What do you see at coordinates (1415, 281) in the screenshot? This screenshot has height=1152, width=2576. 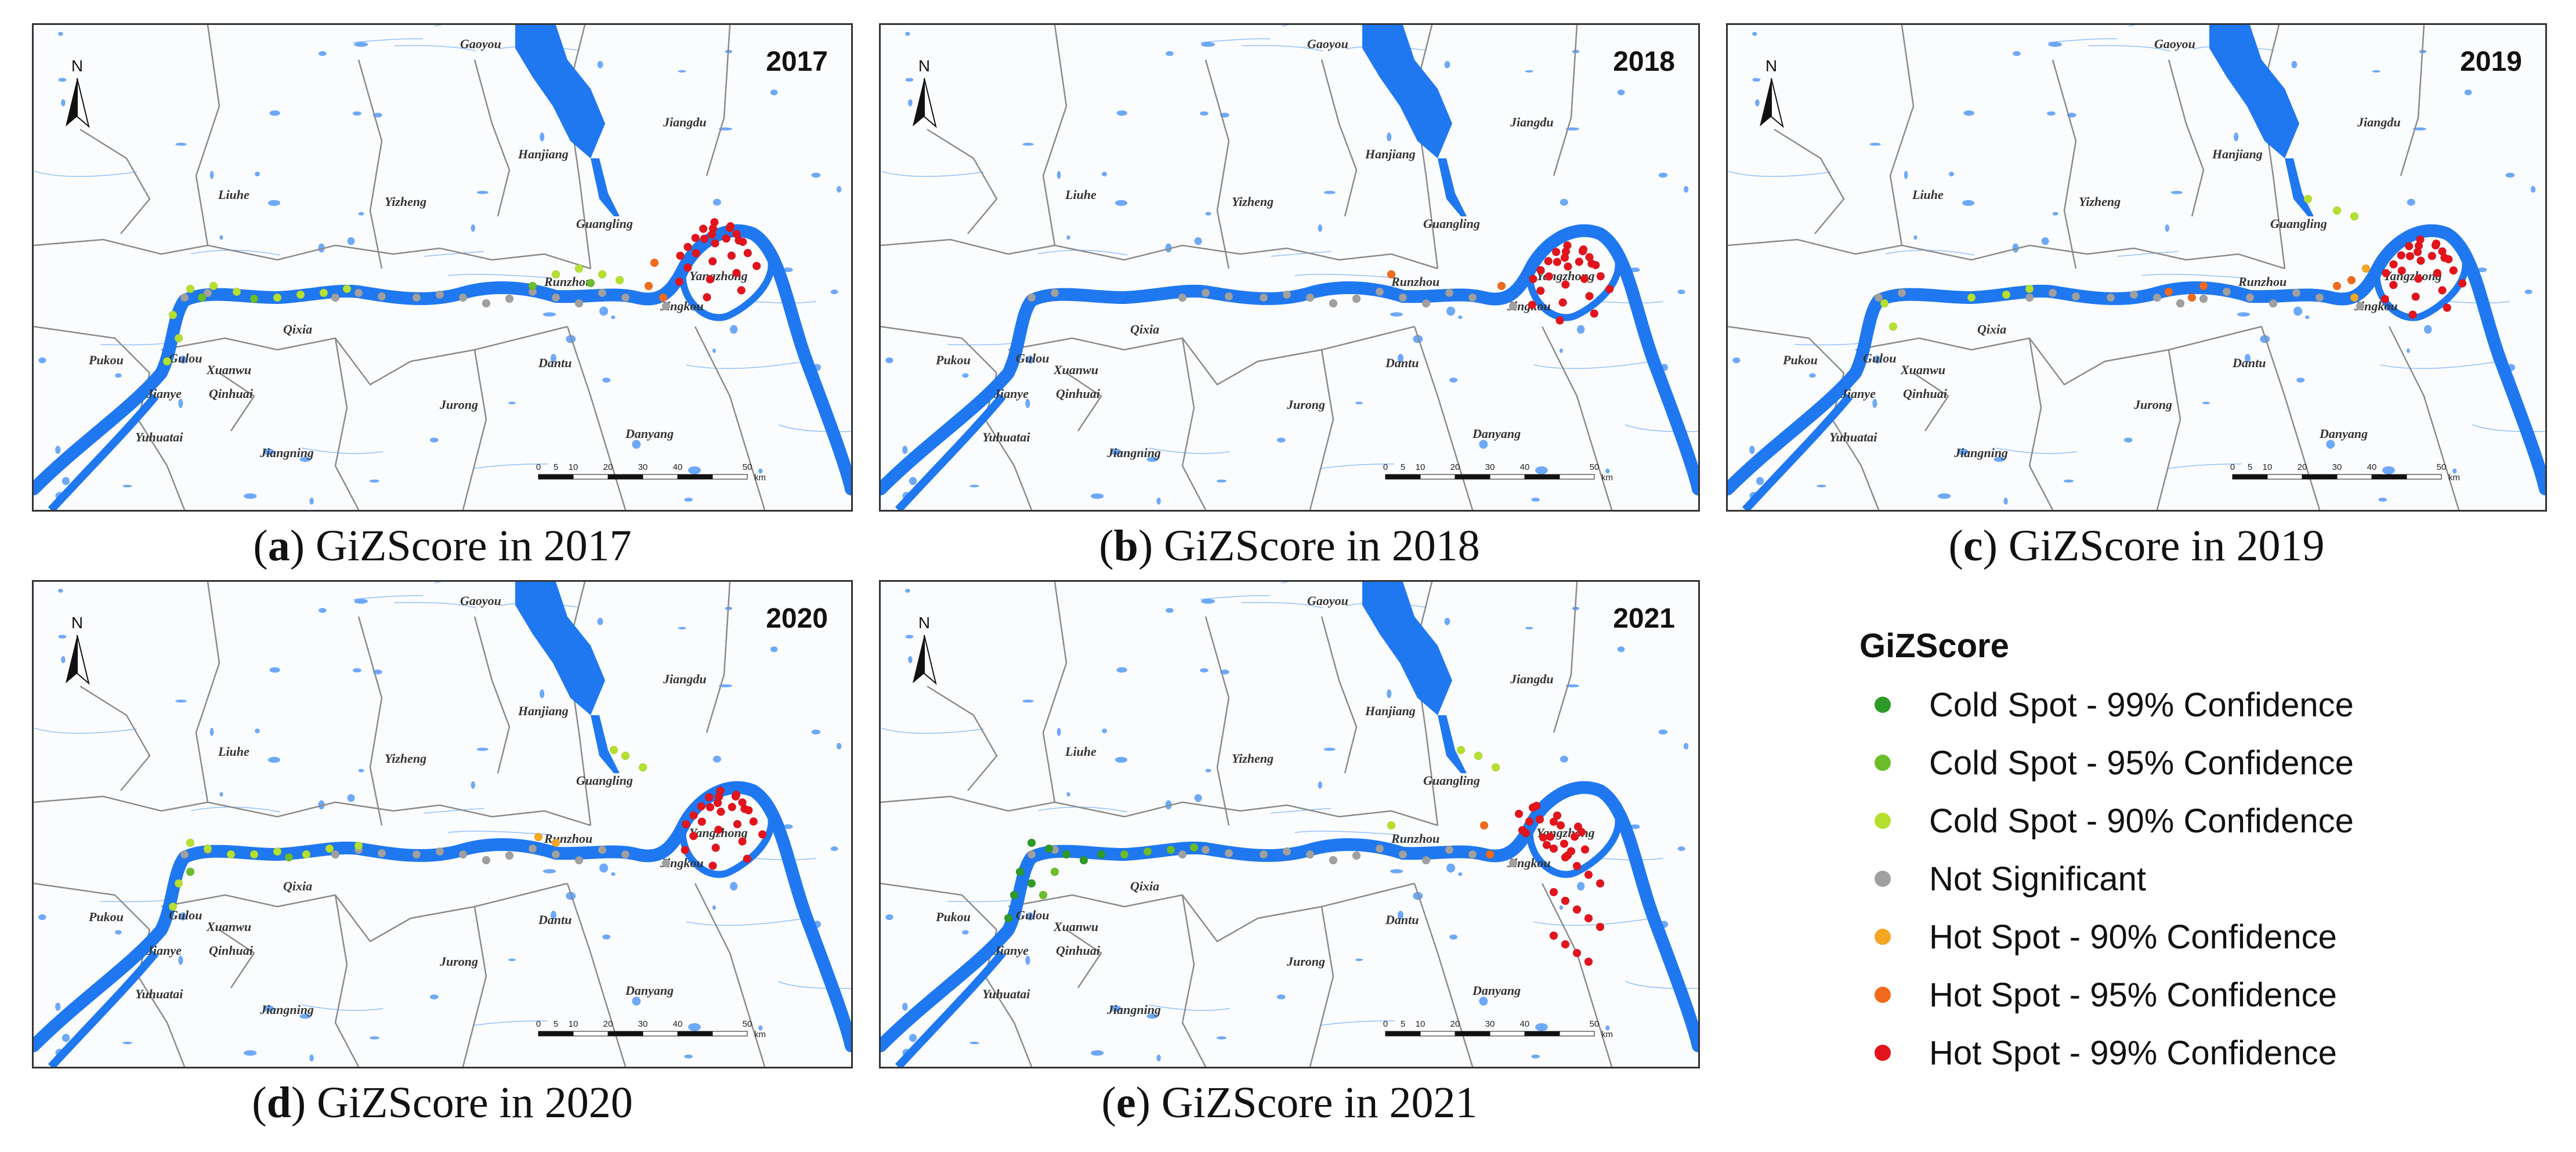 I see `place-label: Runzhou` at bounding box center [1415, 281].